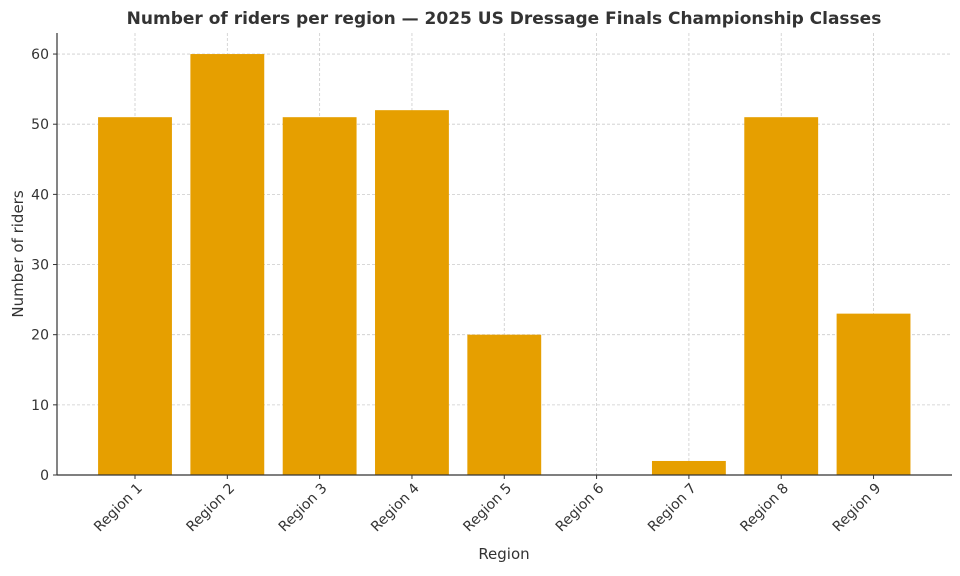  What do you see at coordinates (40, 266) in the screenshot?
I see `y-tick-label: 30` at bounding box center [40, 266].